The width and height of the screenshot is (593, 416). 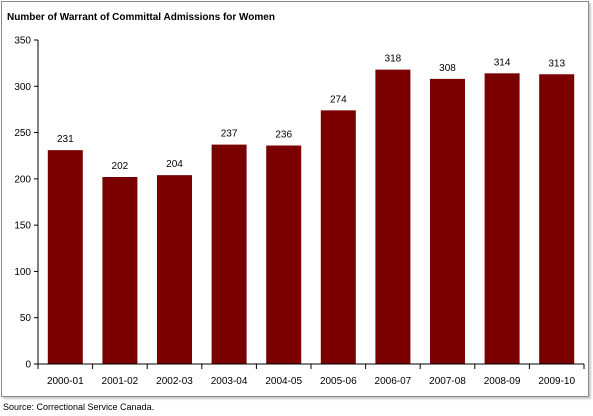 I want to click on data-label: 204, so click(x=174, y=164).